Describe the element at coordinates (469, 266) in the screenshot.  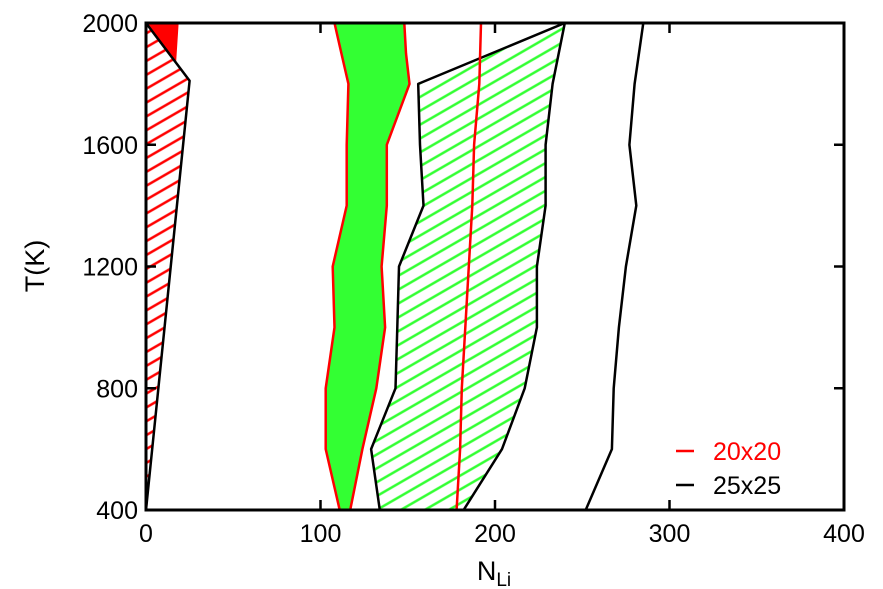
I see `line-20x20-boundary` at that location.